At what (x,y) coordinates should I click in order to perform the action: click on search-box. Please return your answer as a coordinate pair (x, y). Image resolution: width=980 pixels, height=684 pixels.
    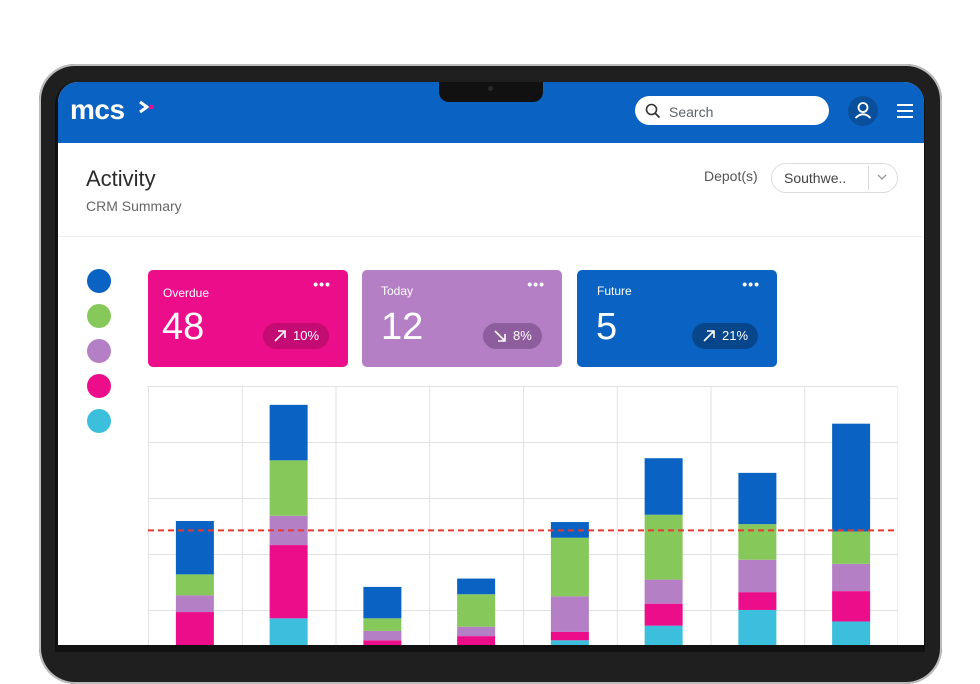
    Looking at the image, I should click on (732, 110).